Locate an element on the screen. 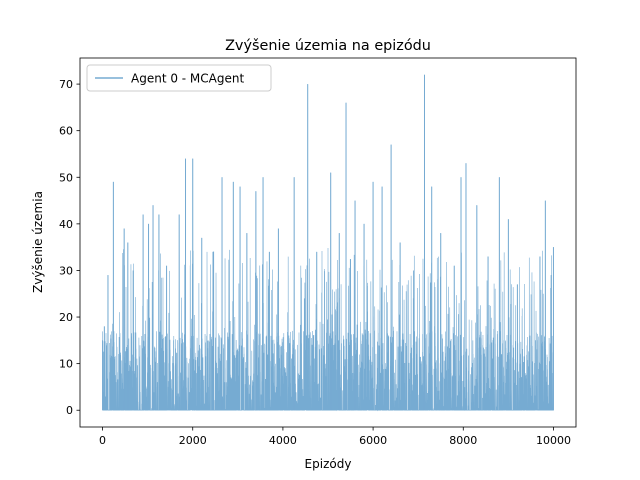  legend: Agent 0 - MCAgent is located at coordinates (179, 78).